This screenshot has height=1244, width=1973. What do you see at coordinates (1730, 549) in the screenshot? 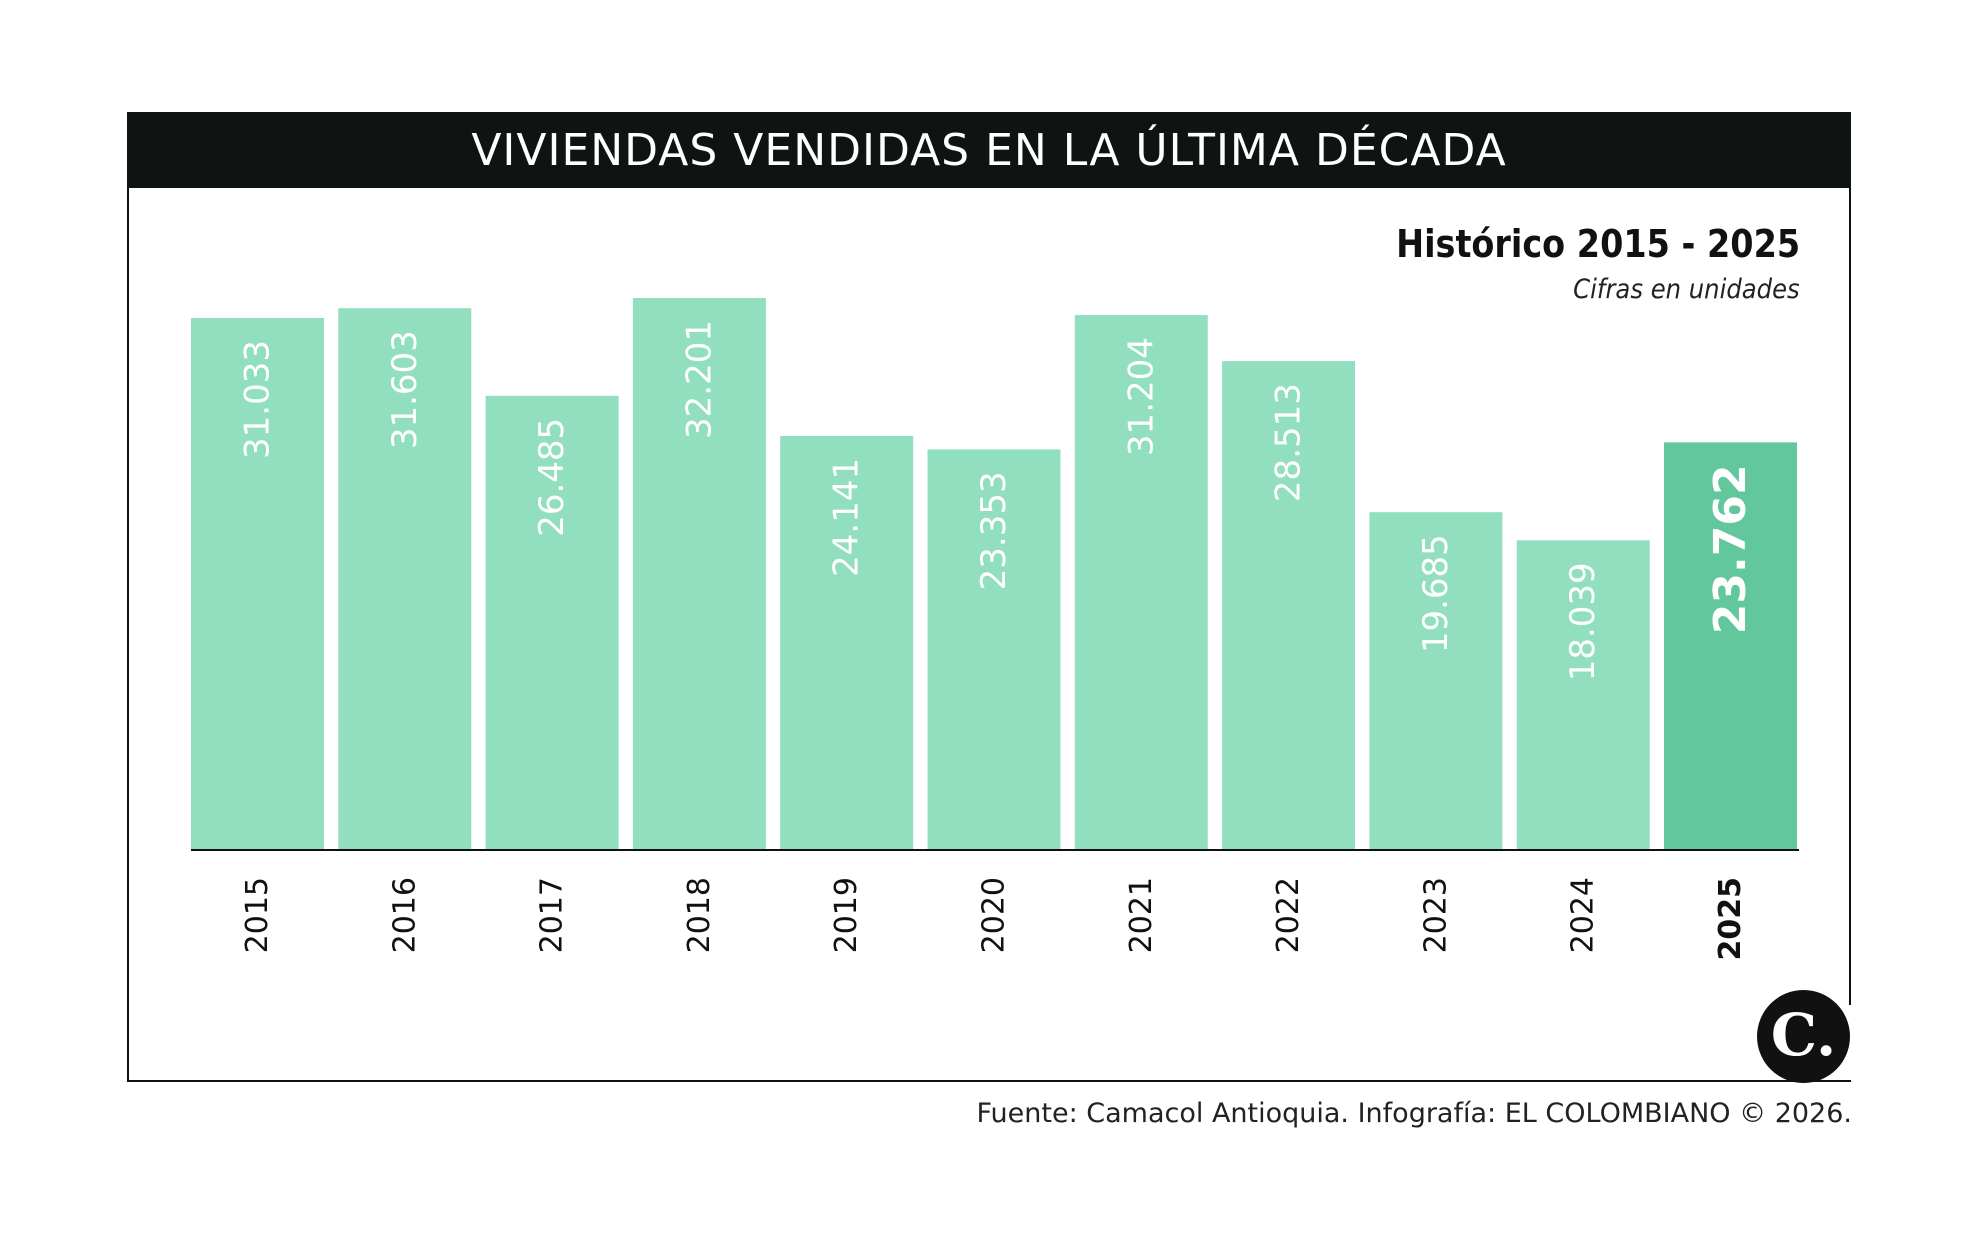
I see `value-label-2025: 23.762` at bounding box center [1730, 549].